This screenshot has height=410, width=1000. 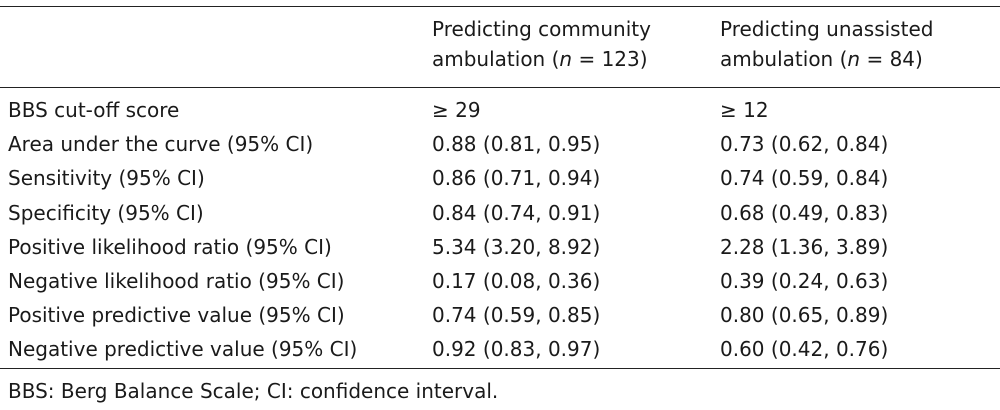 What do you see at coordinates (516, 315) in the screenshot?
I see `community-value: 0.74 (0.59, 0.85)` at bounding box center [516, 315].